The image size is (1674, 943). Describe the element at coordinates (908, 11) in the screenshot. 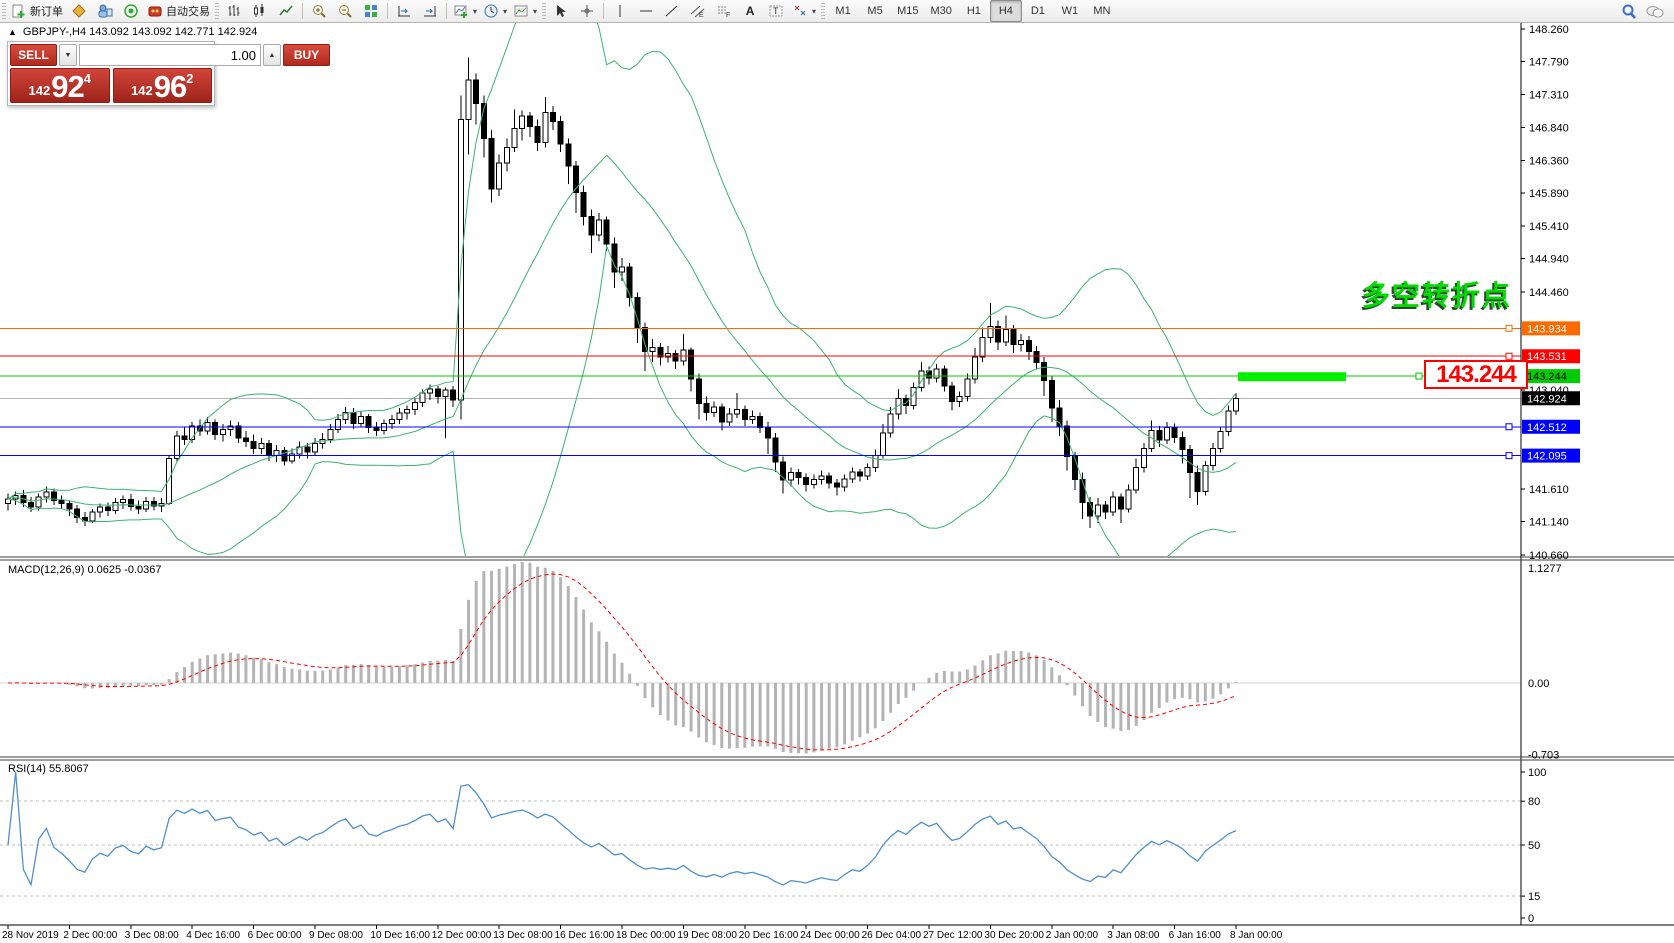

I see `tf-m15: M15` at that location.